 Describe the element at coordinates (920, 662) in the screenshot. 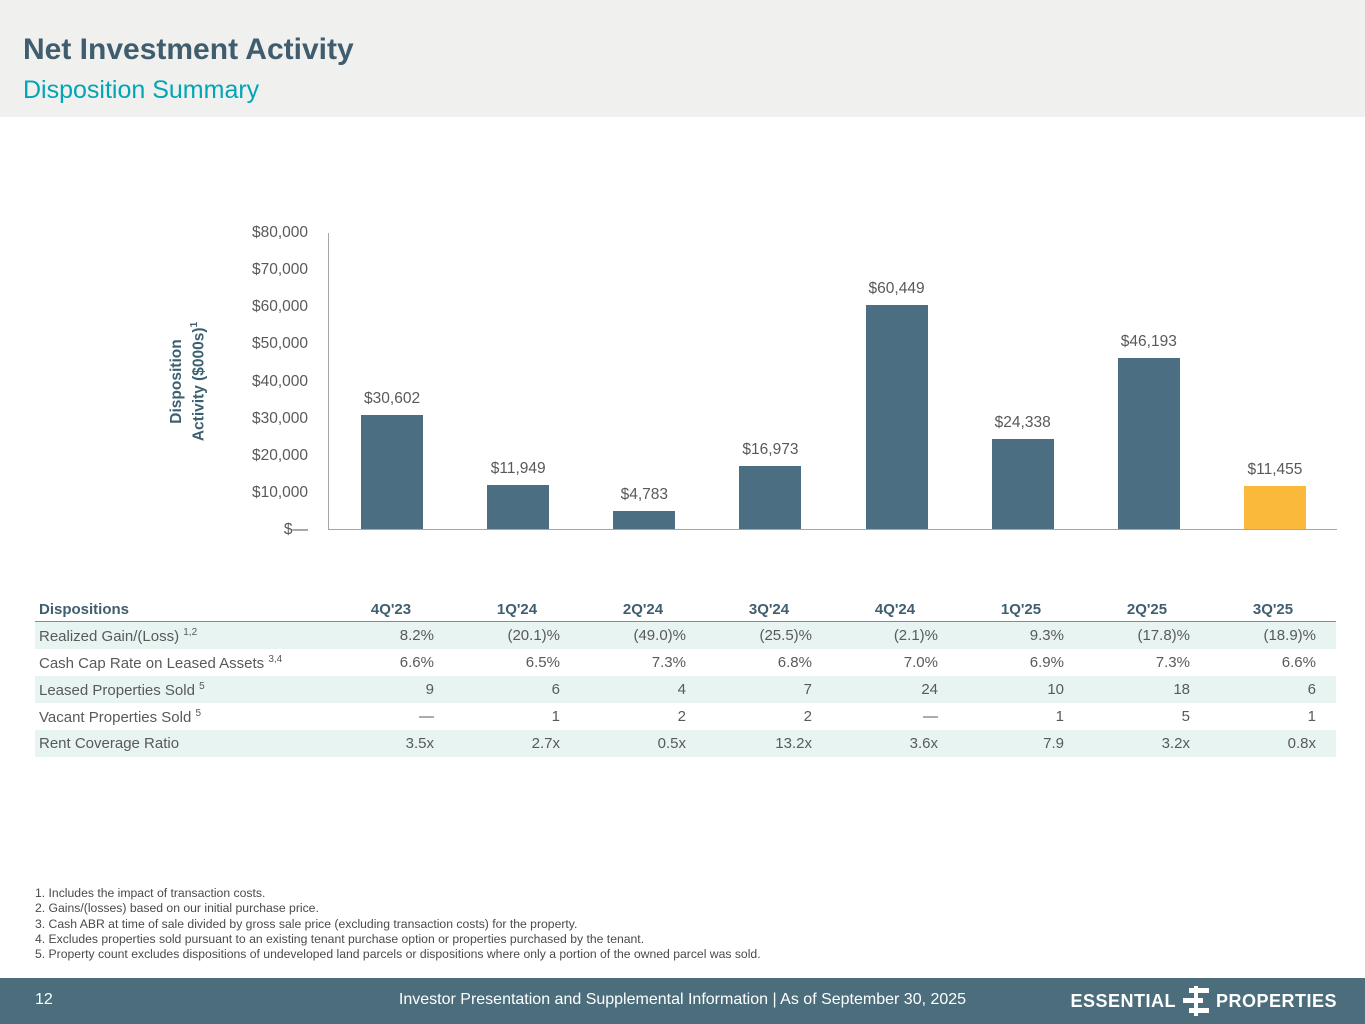

I see `table-cell: 7.0%` at that location.